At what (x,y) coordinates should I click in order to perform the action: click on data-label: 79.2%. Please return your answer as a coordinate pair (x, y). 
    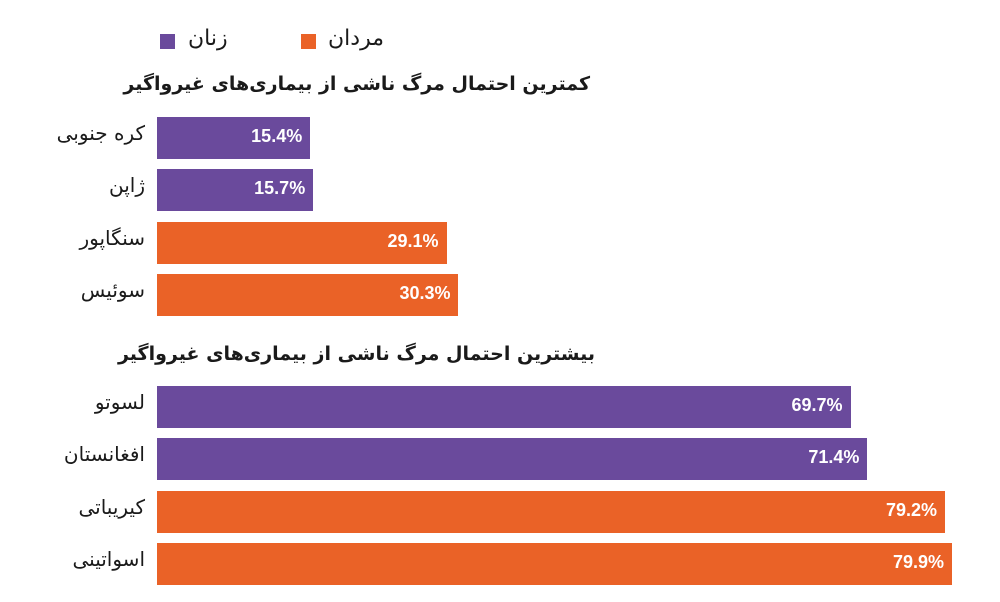
    Looking at the image, I should click on (911, 509).